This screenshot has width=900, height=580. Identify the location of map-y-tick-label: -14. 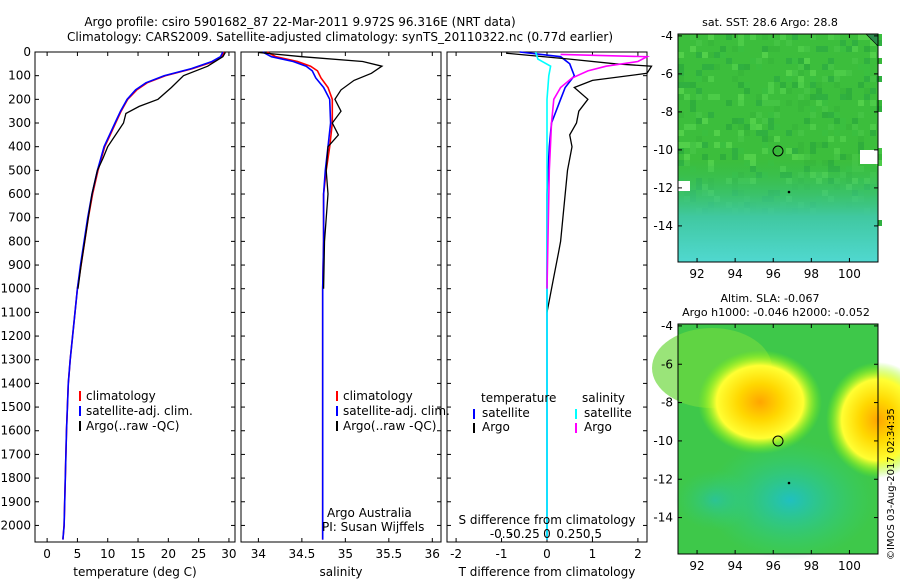
(663, 226).